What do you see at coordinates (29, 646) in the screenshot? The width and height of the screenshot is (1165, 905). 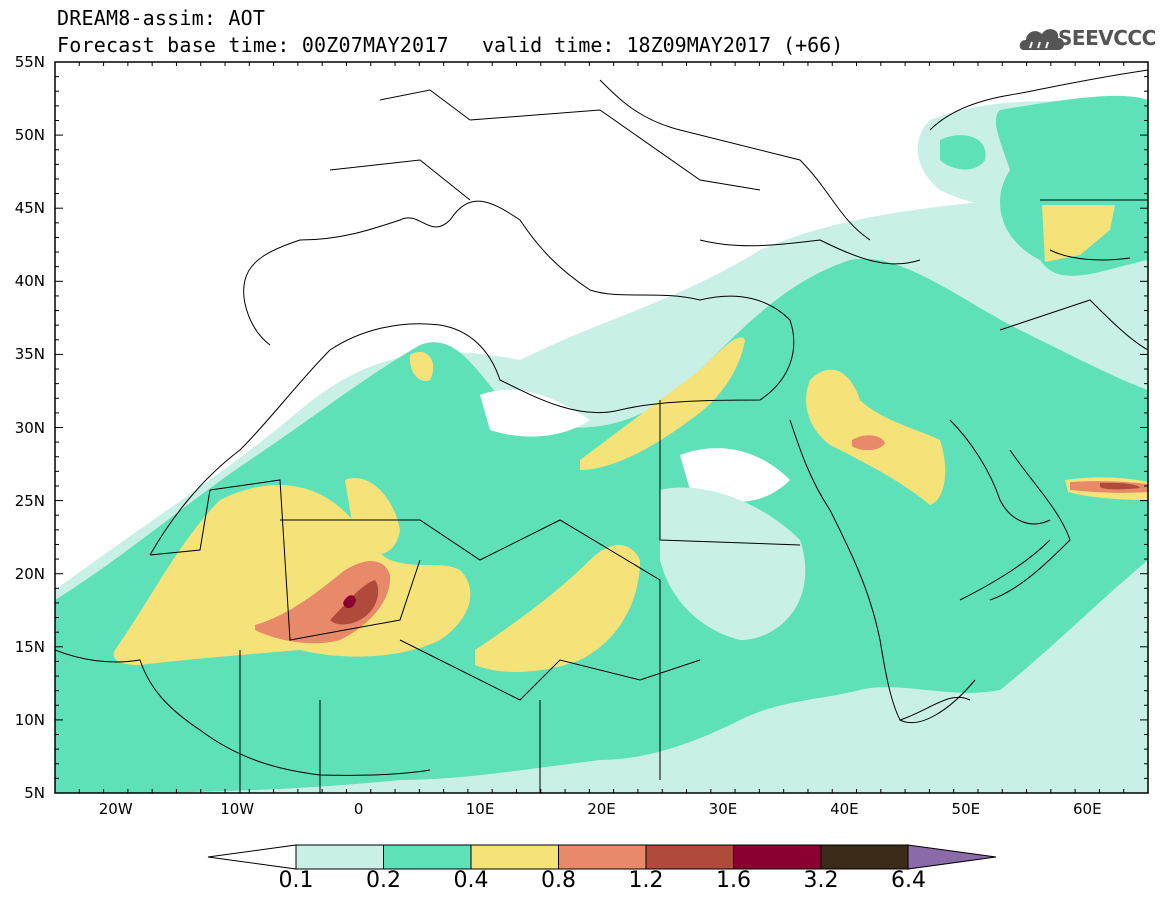 I see `lat-tick-label: 15N` at bounding box center [29, 646].